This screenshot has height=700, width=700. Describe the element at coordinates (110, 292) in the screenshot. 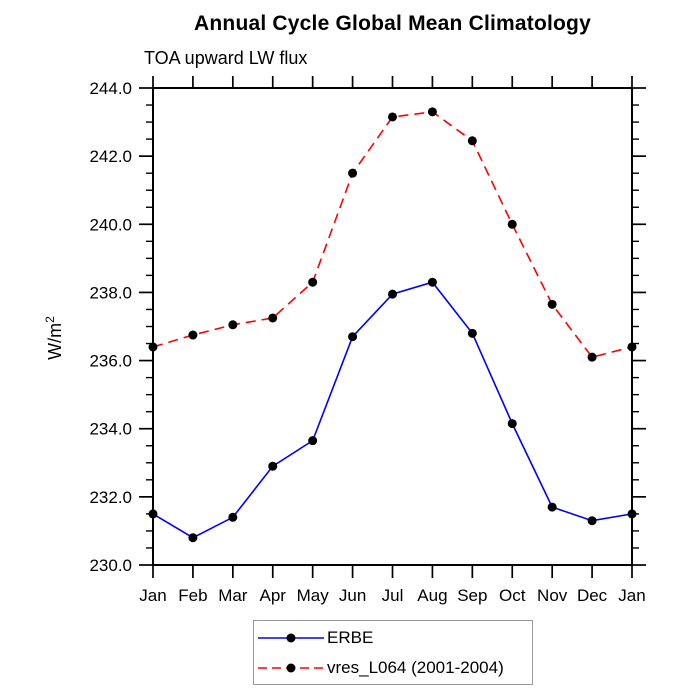

I see `y-axis-tick-label: 238.0` at that location.